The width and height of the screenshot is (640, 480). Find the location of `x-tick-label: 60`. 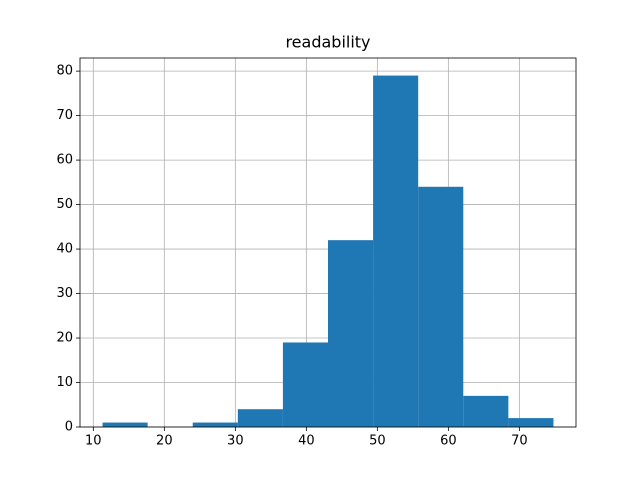

x-tick-label: 60 is located at coordinates (448, 441).